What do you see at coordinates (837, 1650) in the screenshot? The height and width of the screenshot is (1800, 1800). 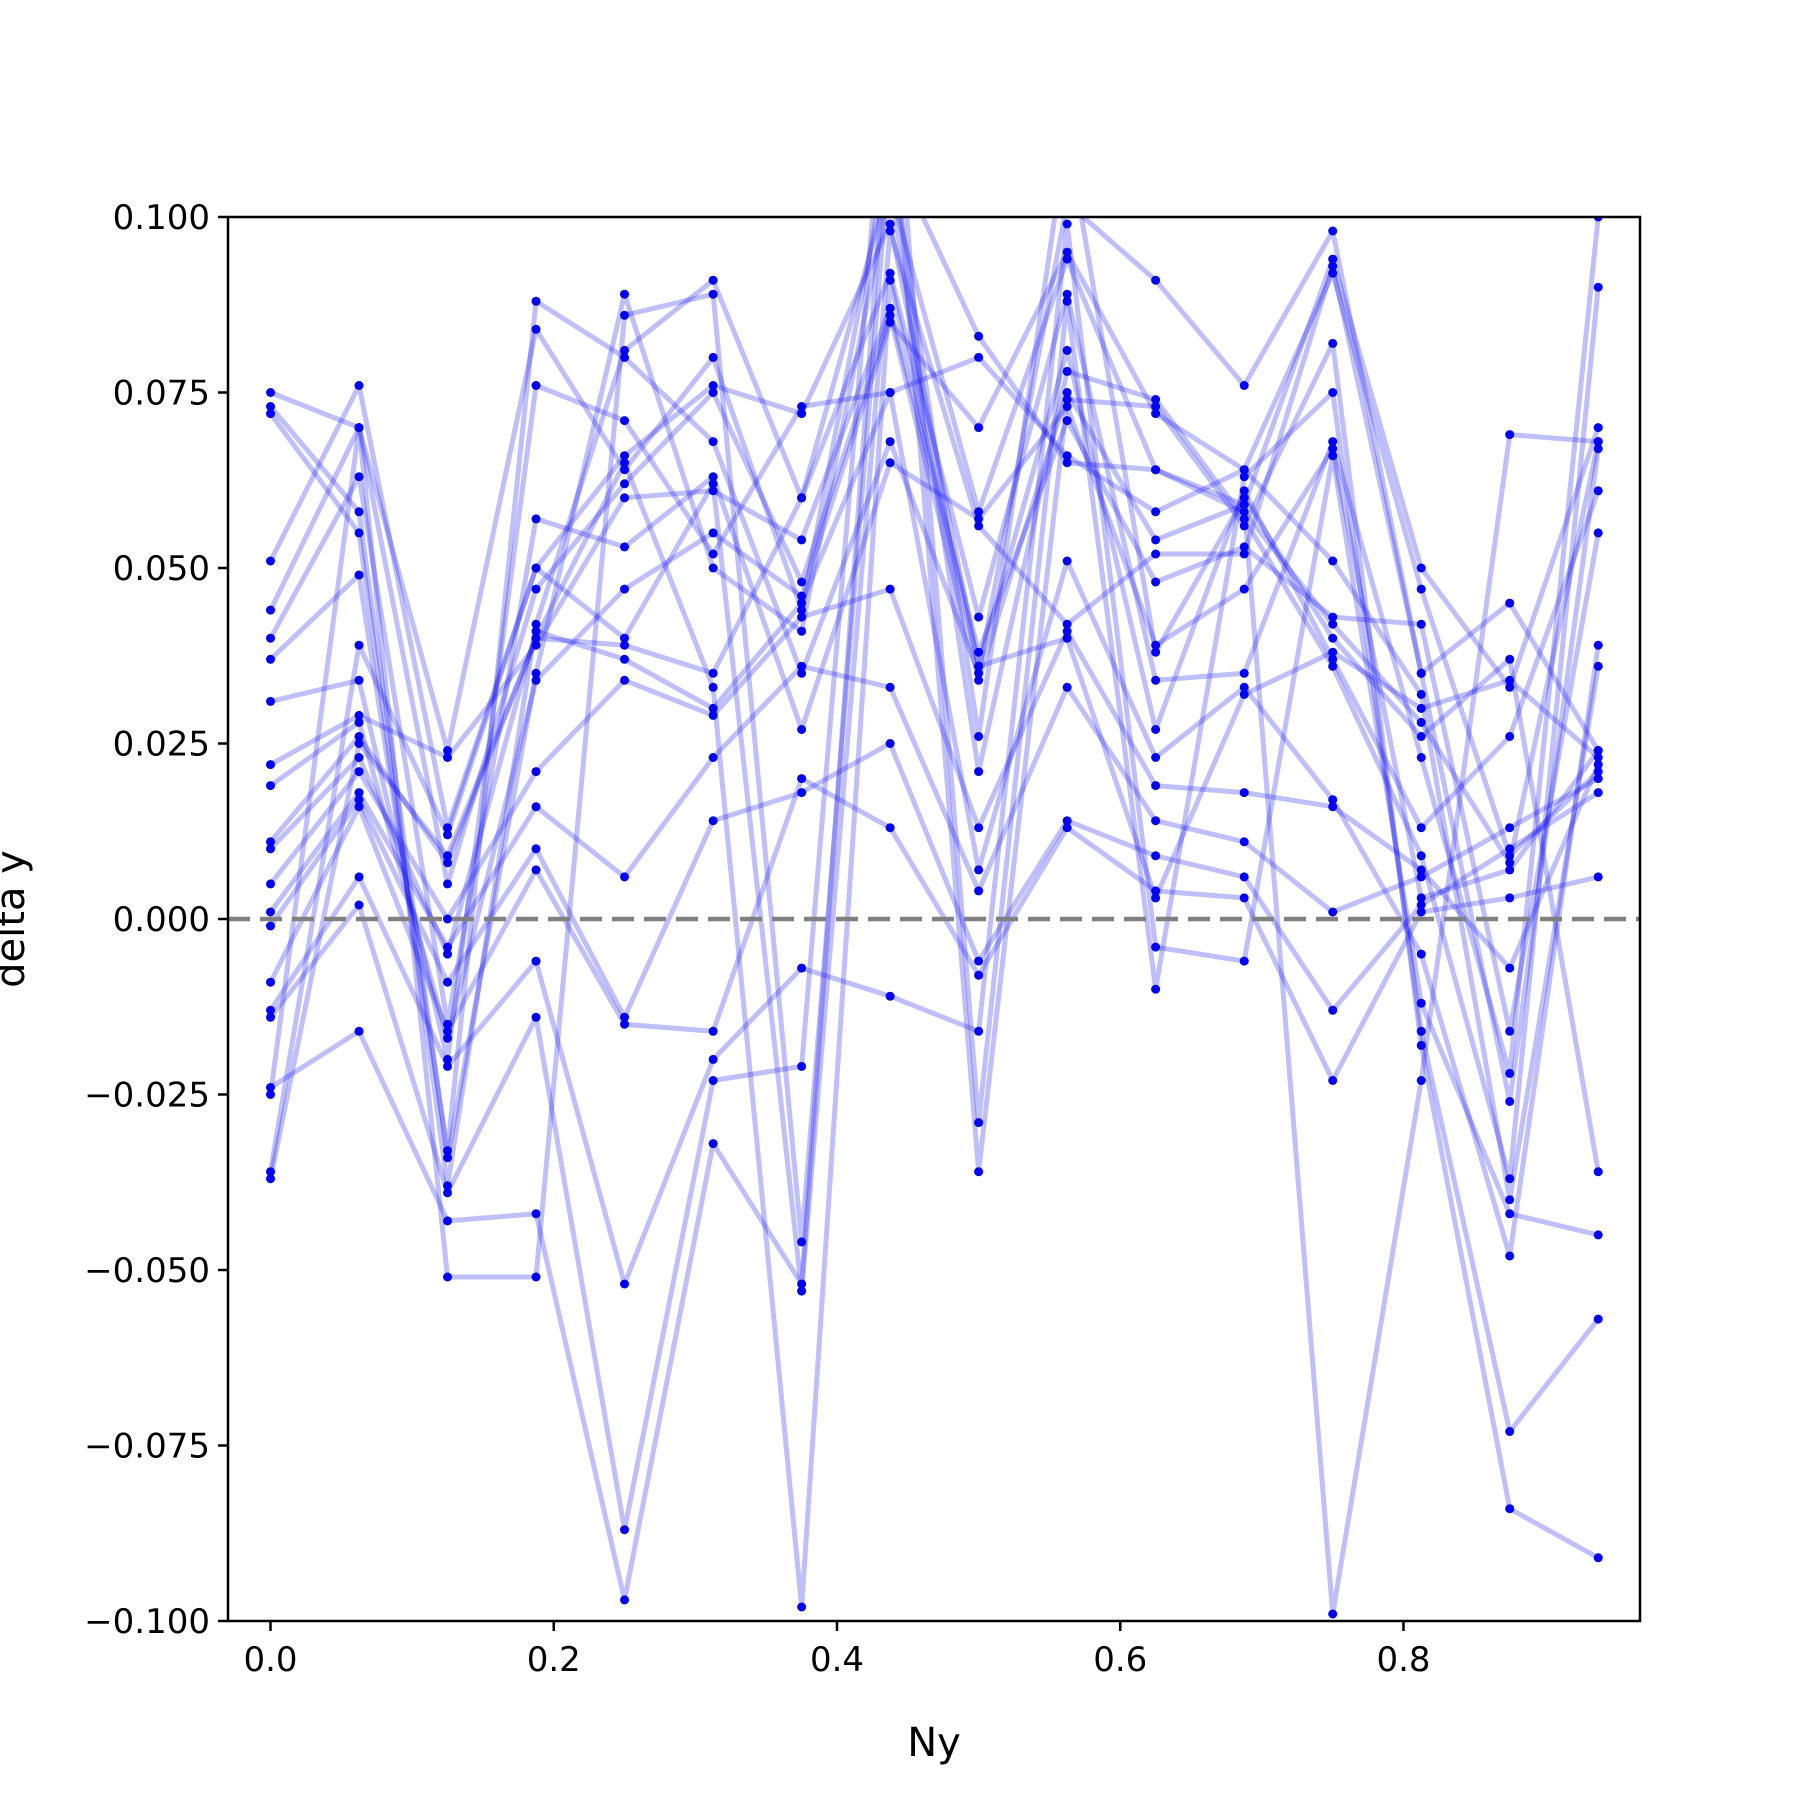 I see `x-axis-ticks: 0.0 0.2 0.4 0.6 0.8` at bounding box center [837, 1650].